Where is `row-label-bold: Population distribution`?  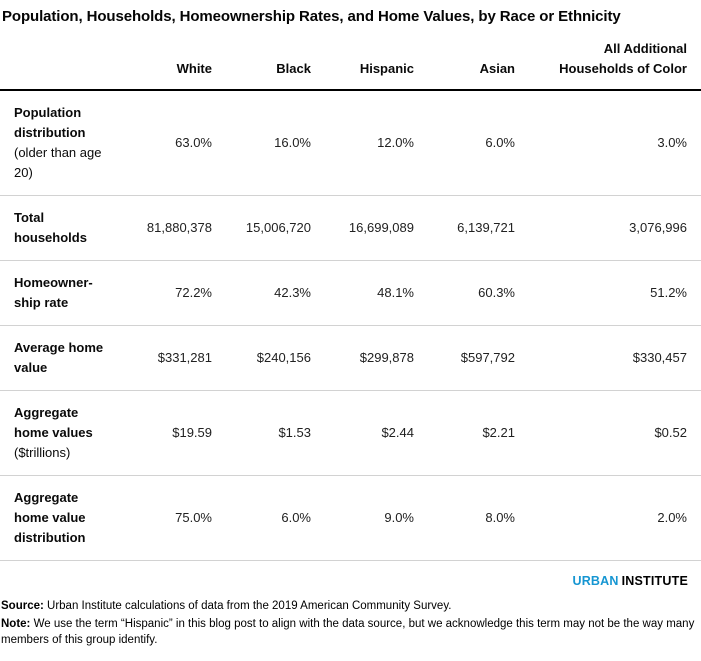 row-label-bold: Population distribution is located at coordinates (50, 122).